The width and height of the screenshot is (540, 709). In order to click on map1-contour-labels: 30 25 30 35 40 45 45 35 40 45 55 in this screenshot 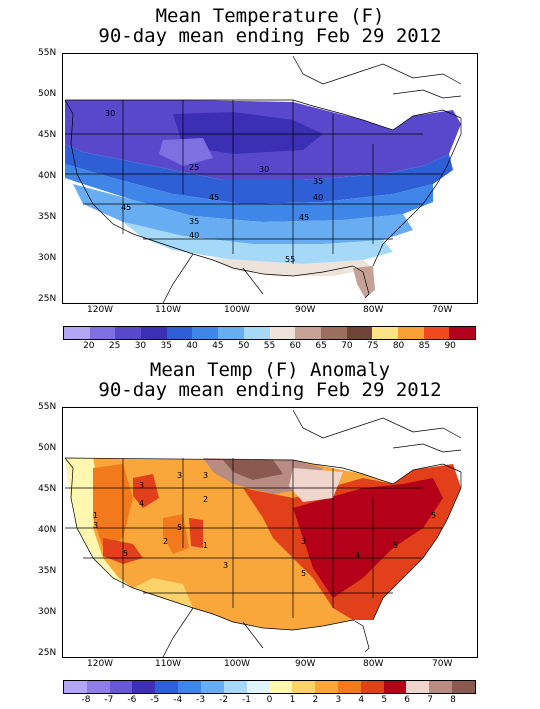, I will do `click(214, 186)`.